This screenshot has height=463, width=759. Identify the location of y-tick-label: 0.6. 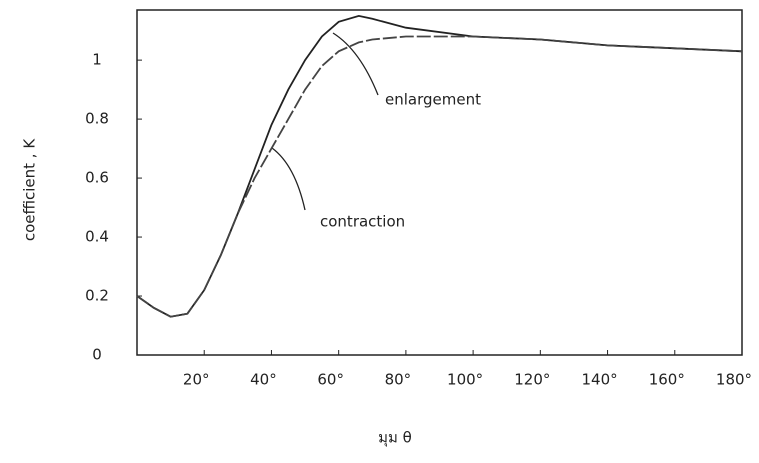
(97, 178).